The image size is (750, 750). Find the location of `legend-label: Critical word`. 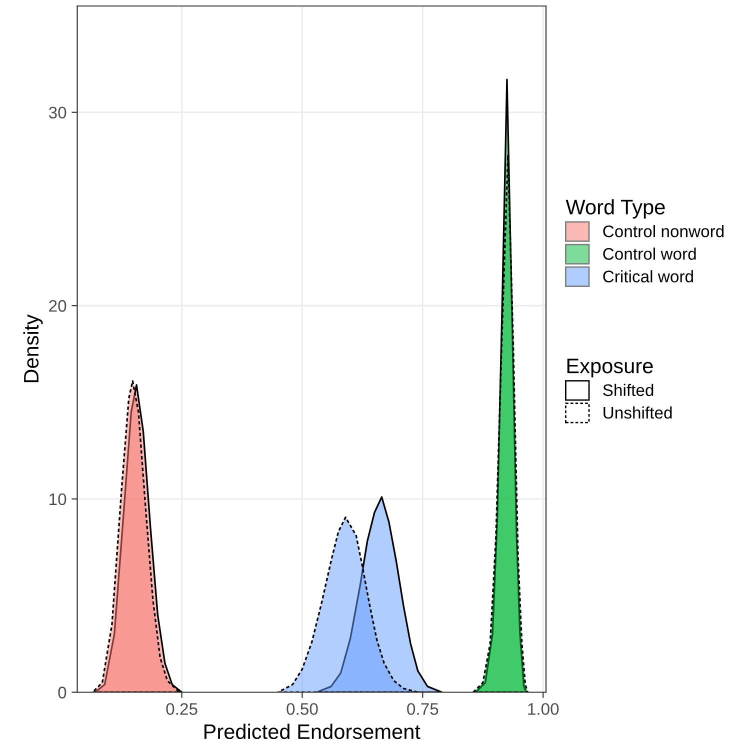

legend-label: Critical word is located at coordinates (648, 276).